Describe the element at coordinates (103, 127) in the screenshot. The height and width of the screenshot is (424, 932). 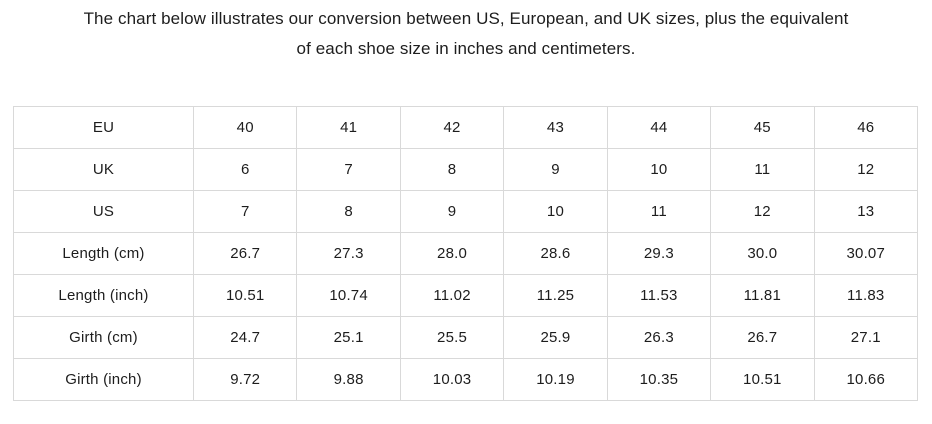
I see `row-label-cell: EU` at that location.